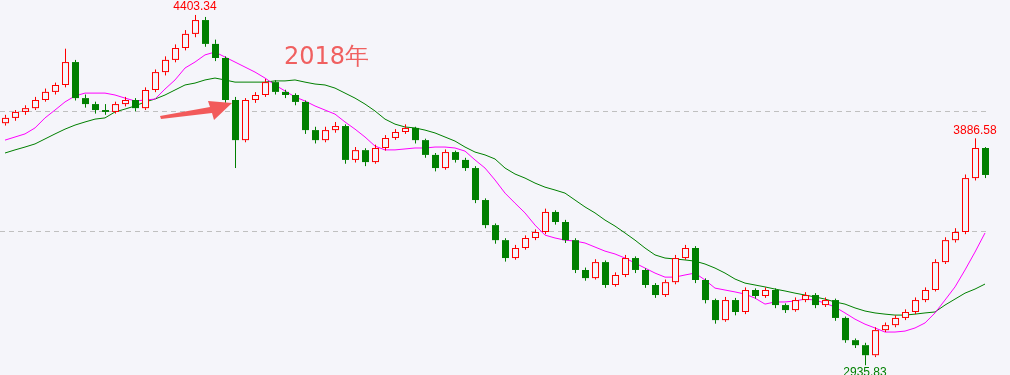 The image size is (1010, 375). Describe the element at coordinates (975, 129) in the screenshot. I see `annotation: 3886.58` at that location.